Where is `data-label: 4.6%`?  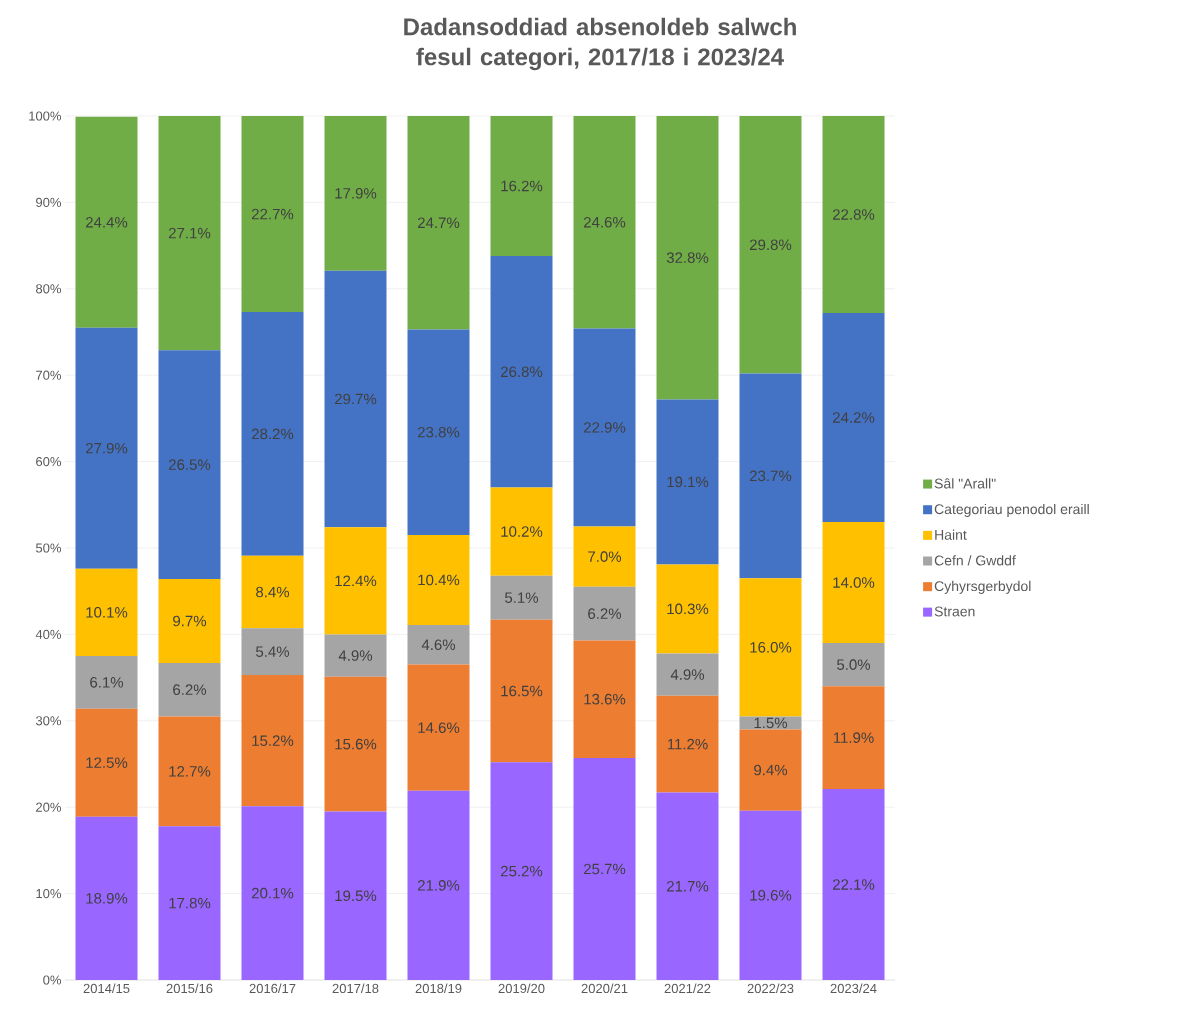
data-label: 4.6% is located at coordinates (438, 645).